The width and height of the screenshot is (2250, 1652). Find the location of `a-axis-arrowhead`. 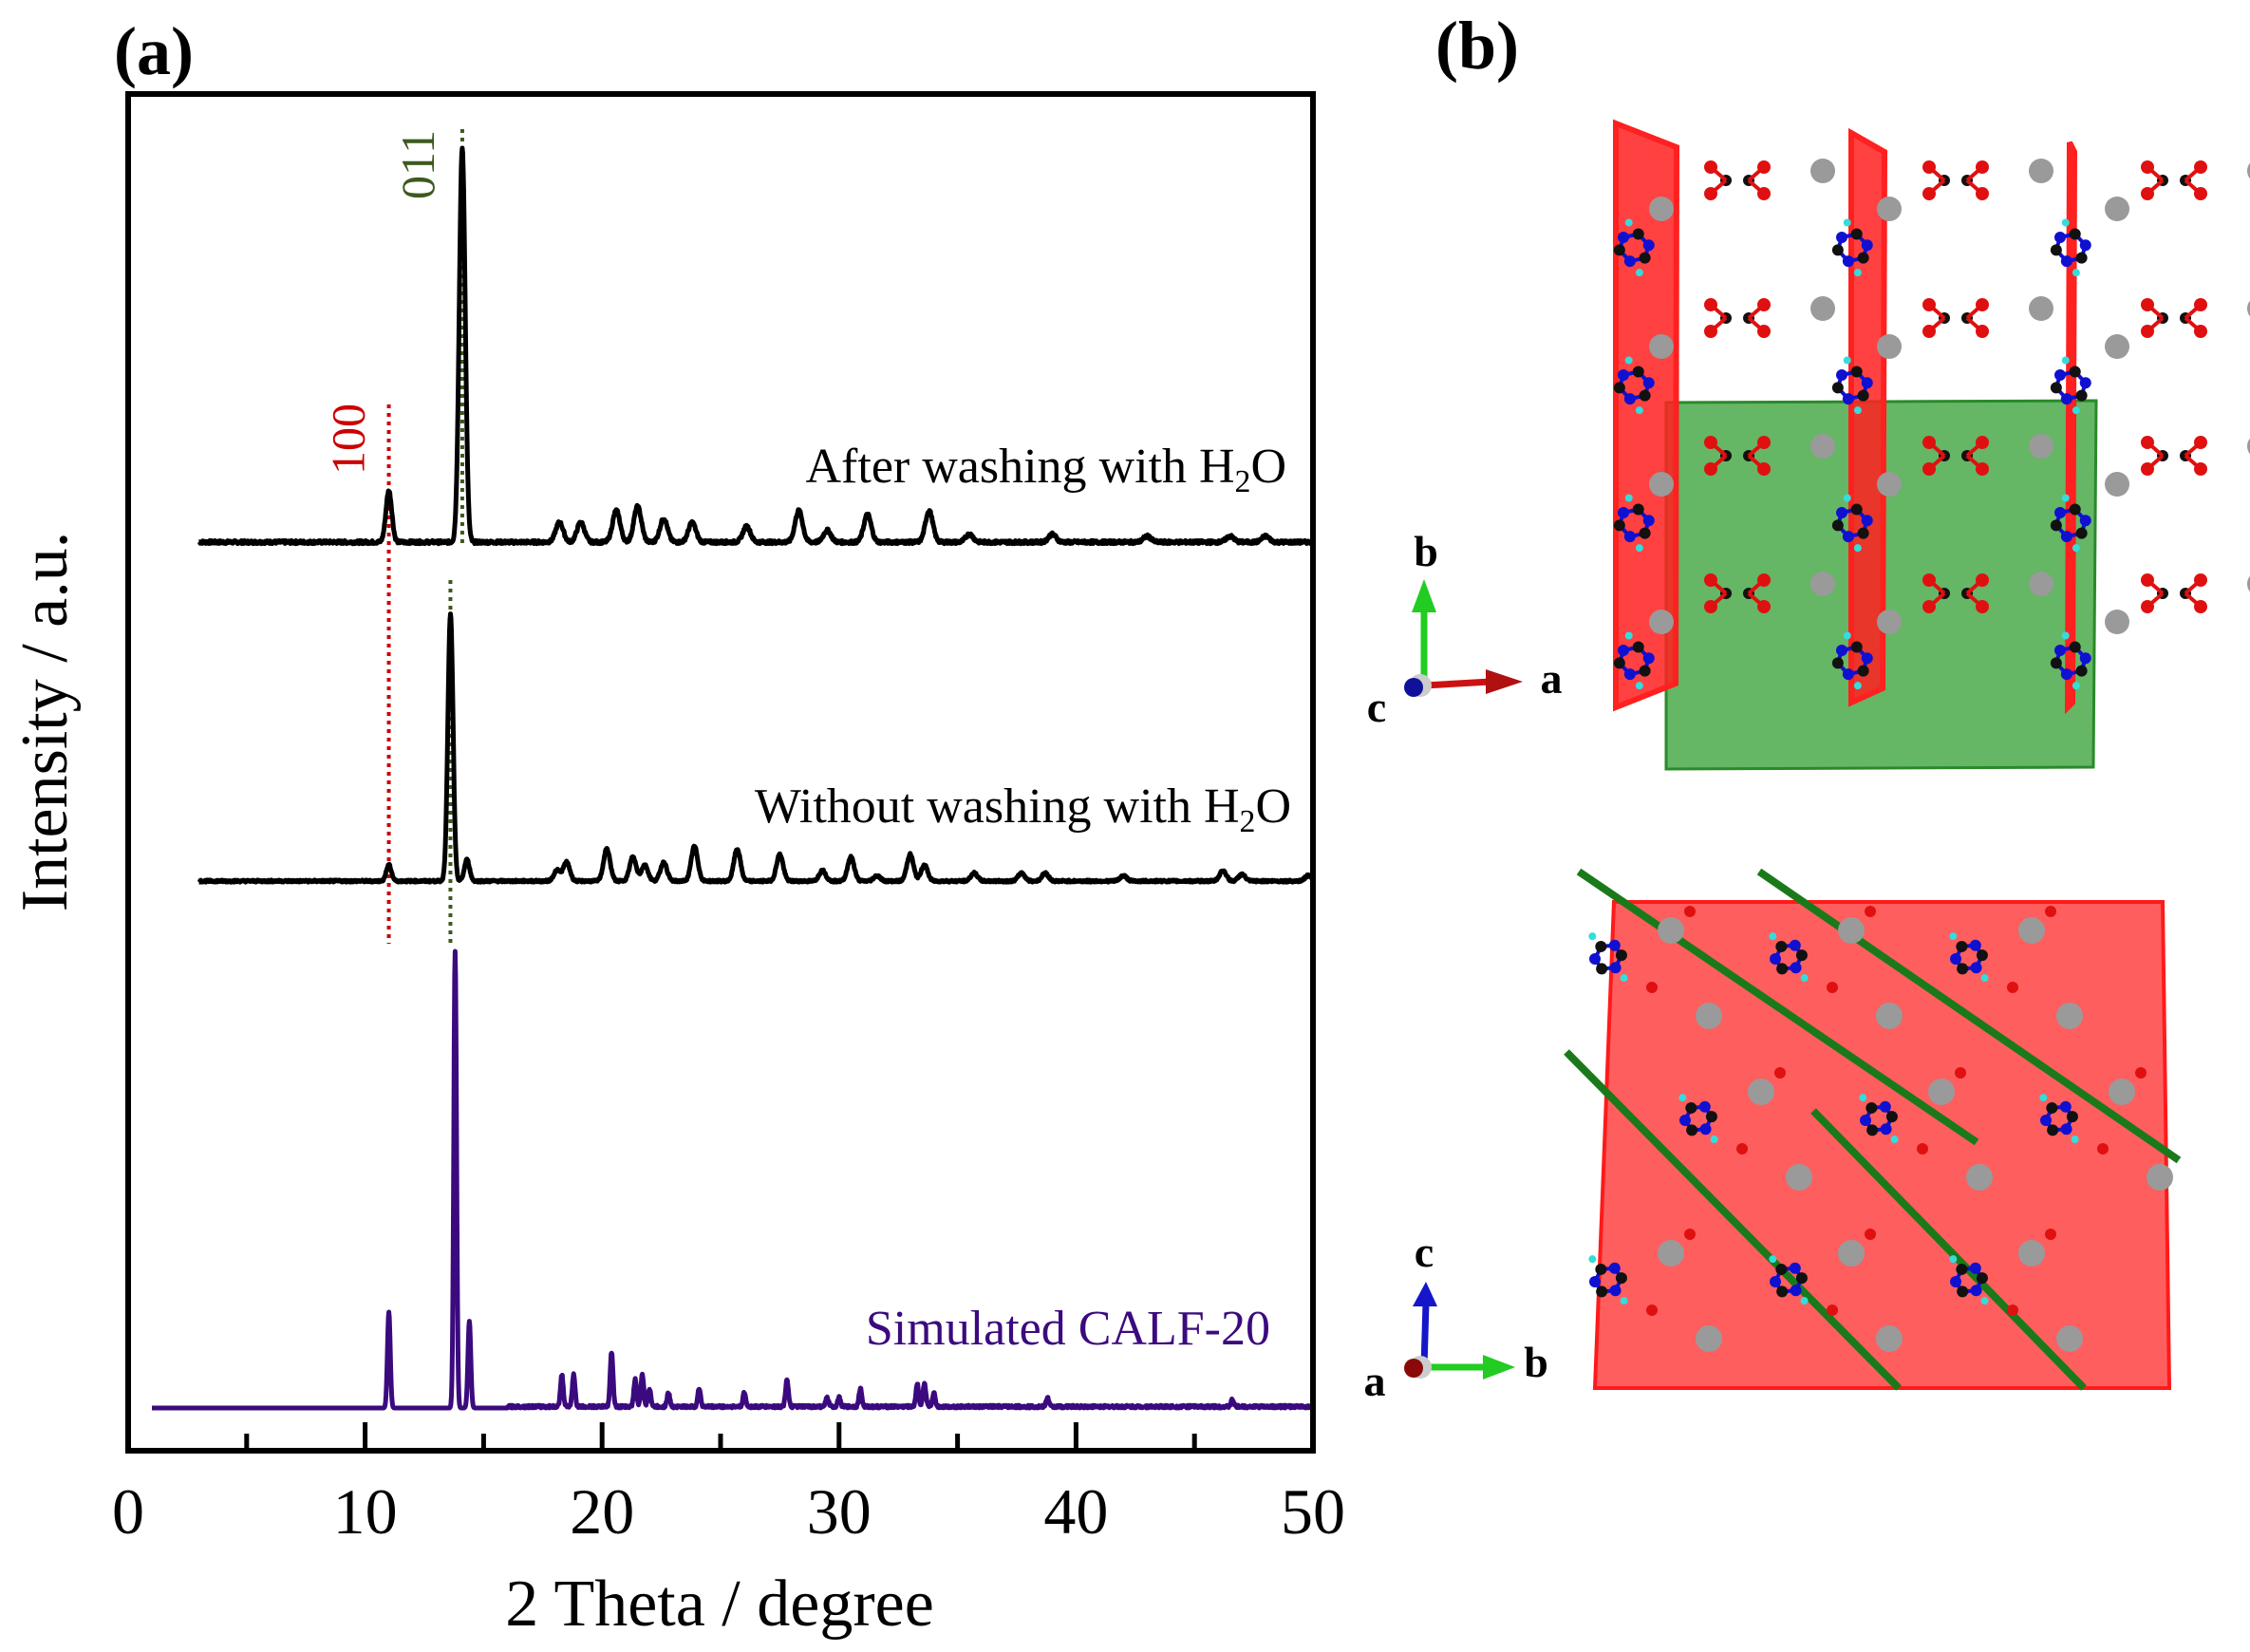

a-axis-arrowhead is located at coordinates (1504, 681).